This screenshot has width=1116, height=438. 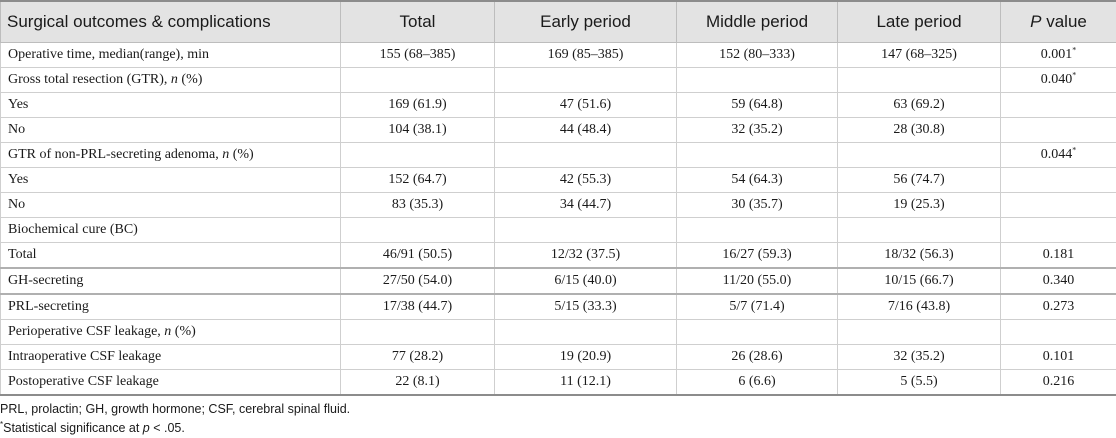 I want to click on cell-value: 0.040, so click(x=1057, y=79).